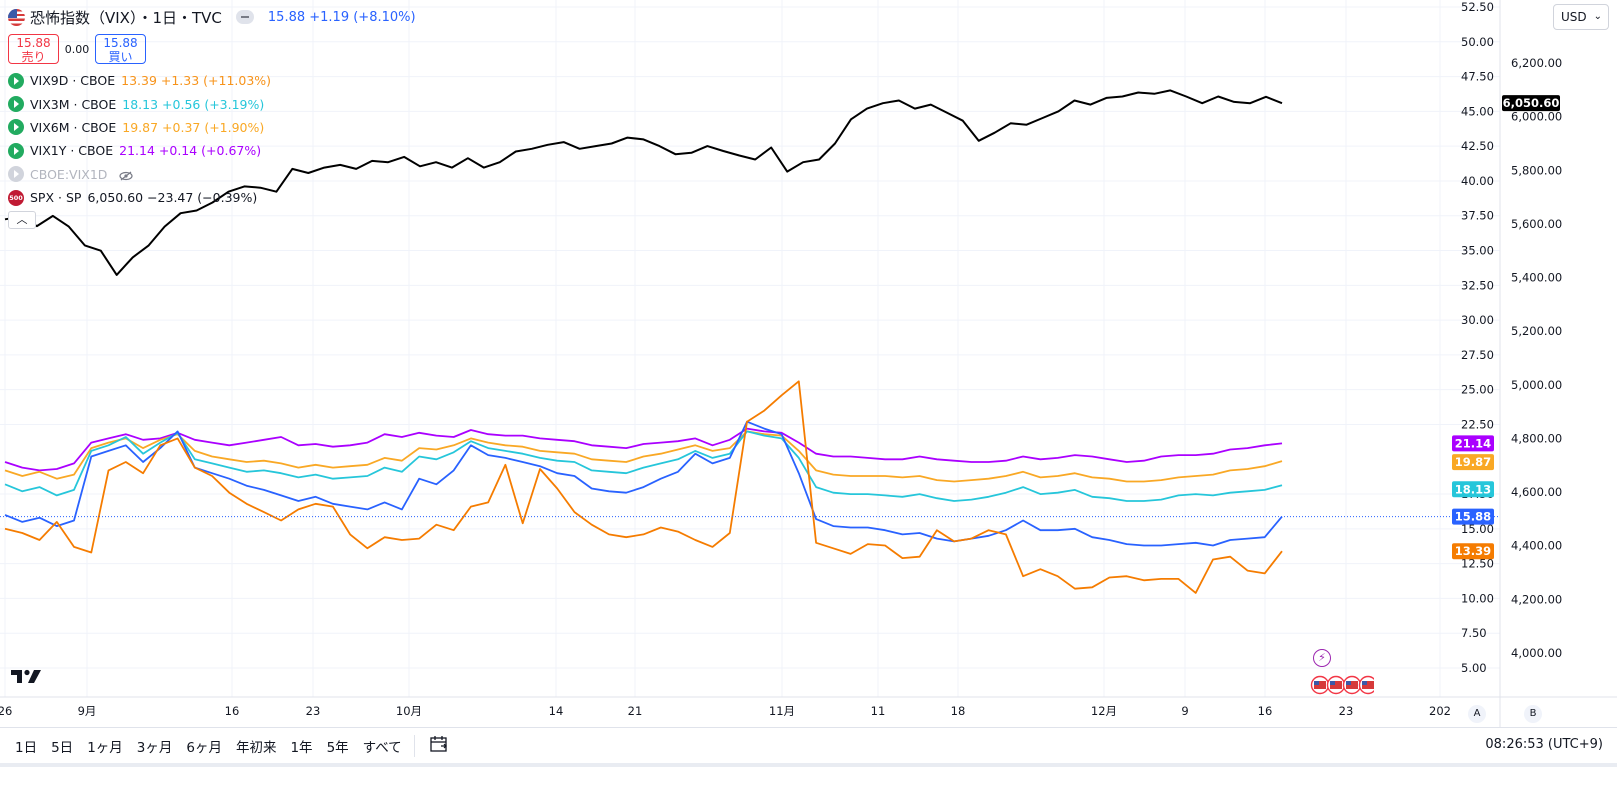 This screenshot has height=796, width=1617. Describe the element at coordinates (87, 711) in the screenshot. I see `time-tick-label: 9月` at that location.